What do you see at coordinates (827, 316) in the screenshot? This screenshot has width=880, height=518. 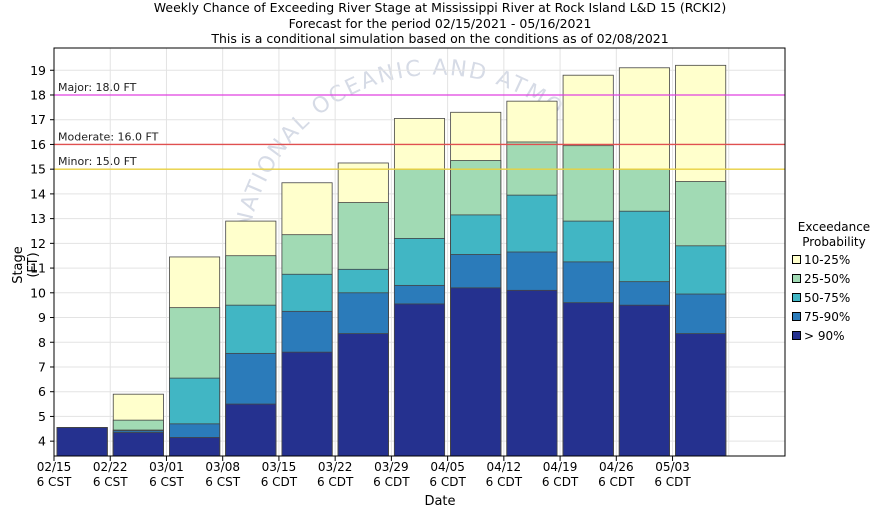 I see `legend-label: 75-90%` at bounding box center [827, 316].